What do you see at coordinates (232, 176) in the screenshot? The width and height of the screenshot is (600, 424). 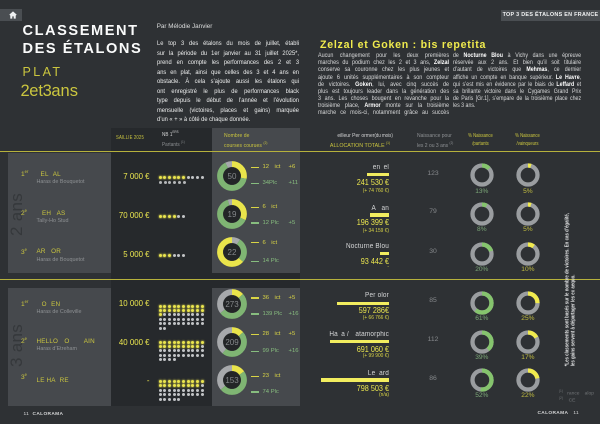 I see `svg-text: 50` at bounding box center [232, 176].